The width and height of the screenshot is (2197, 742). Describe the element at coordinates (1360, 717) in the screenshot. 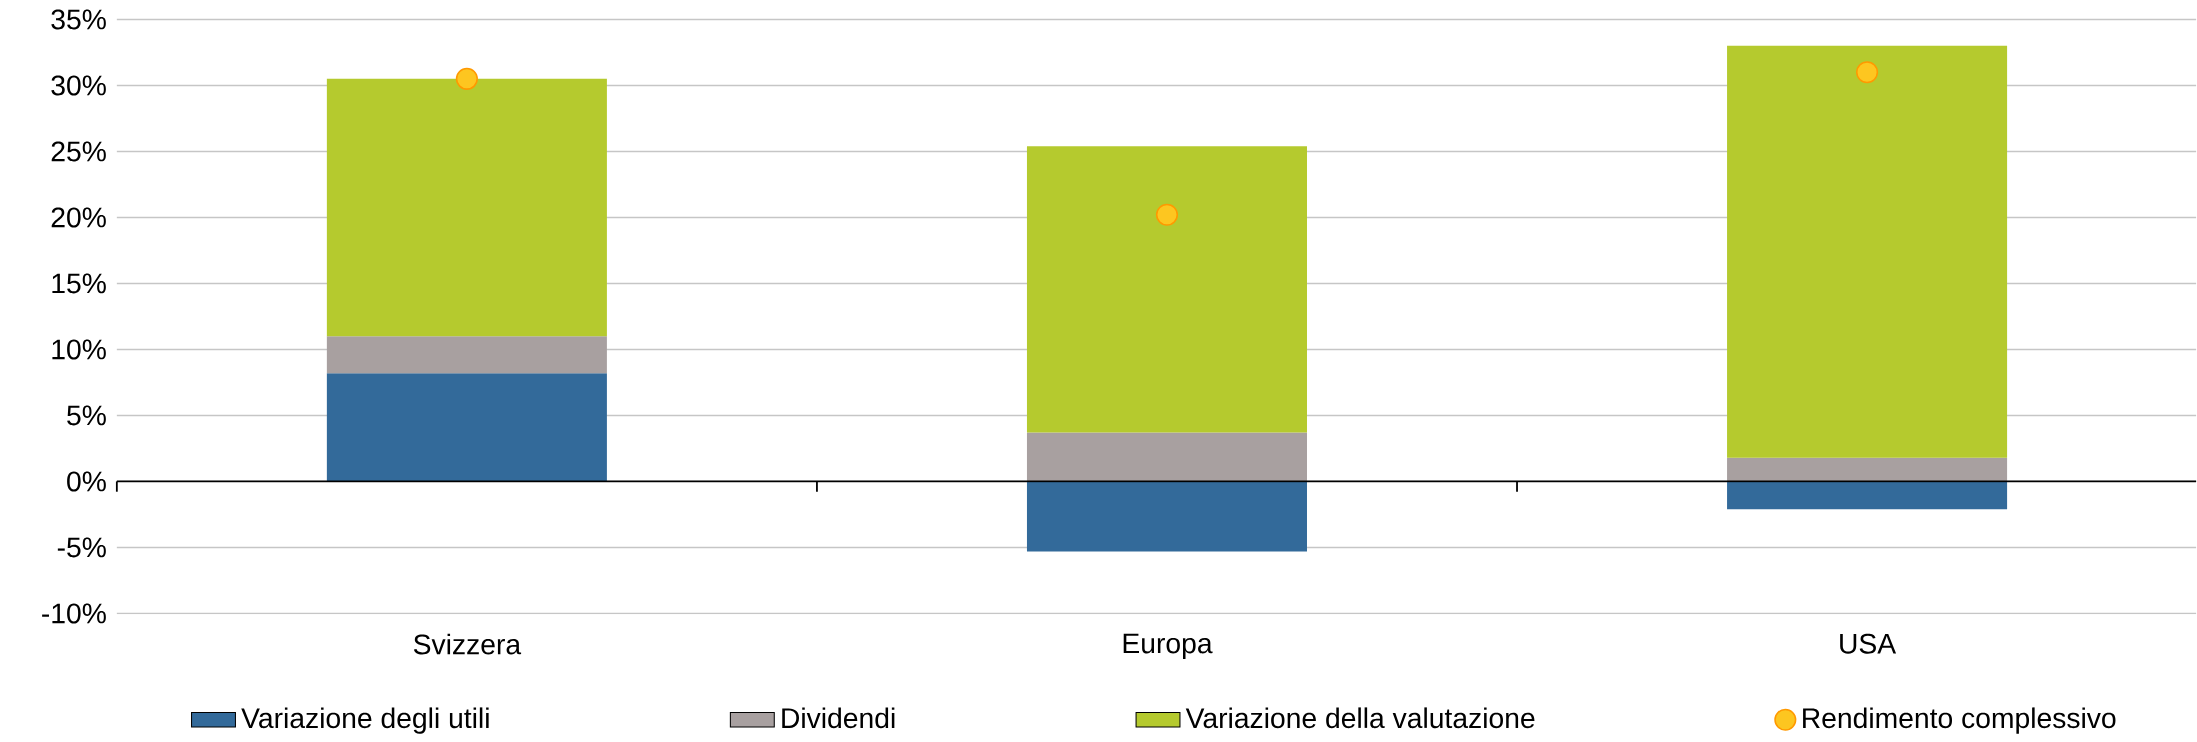

I see `legend-label: Variazione della valutazione` at that location.